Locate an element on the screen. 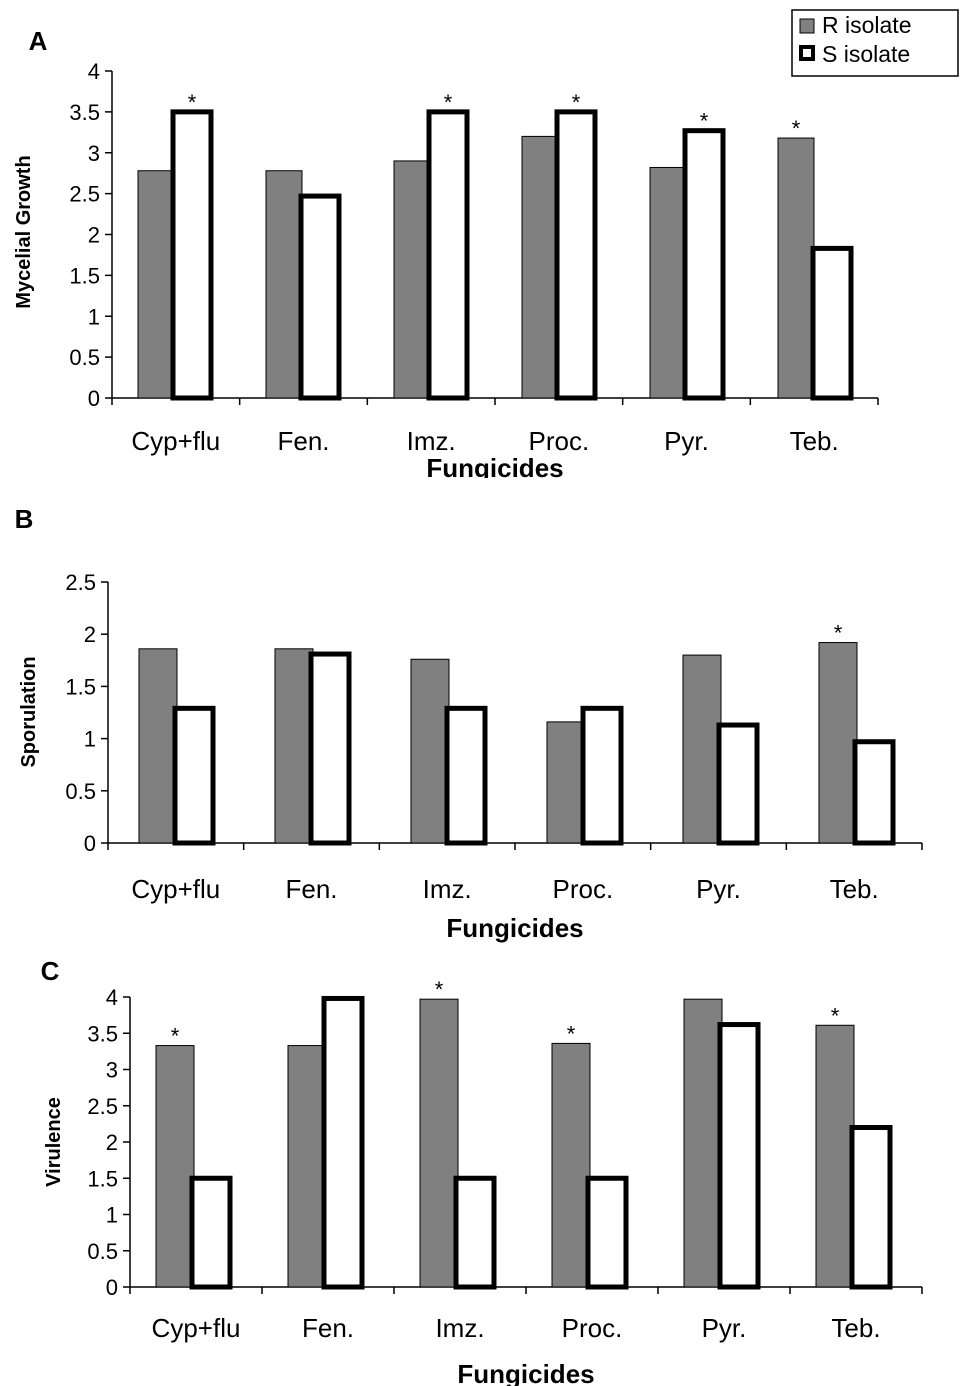 This screenshot has width=962, height=1386. legend-swatch-r is located at coordinates (807, 26).